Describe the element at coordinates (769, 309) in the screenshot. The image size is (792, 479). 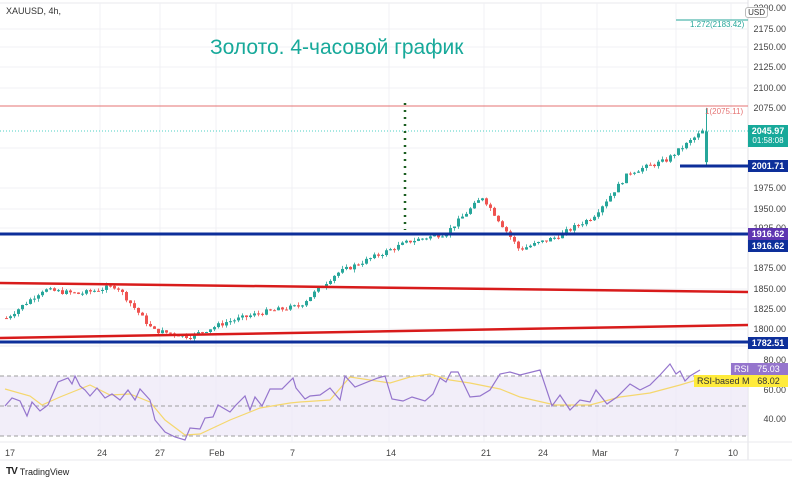
I see `price-tick: 1825.00` at that location.